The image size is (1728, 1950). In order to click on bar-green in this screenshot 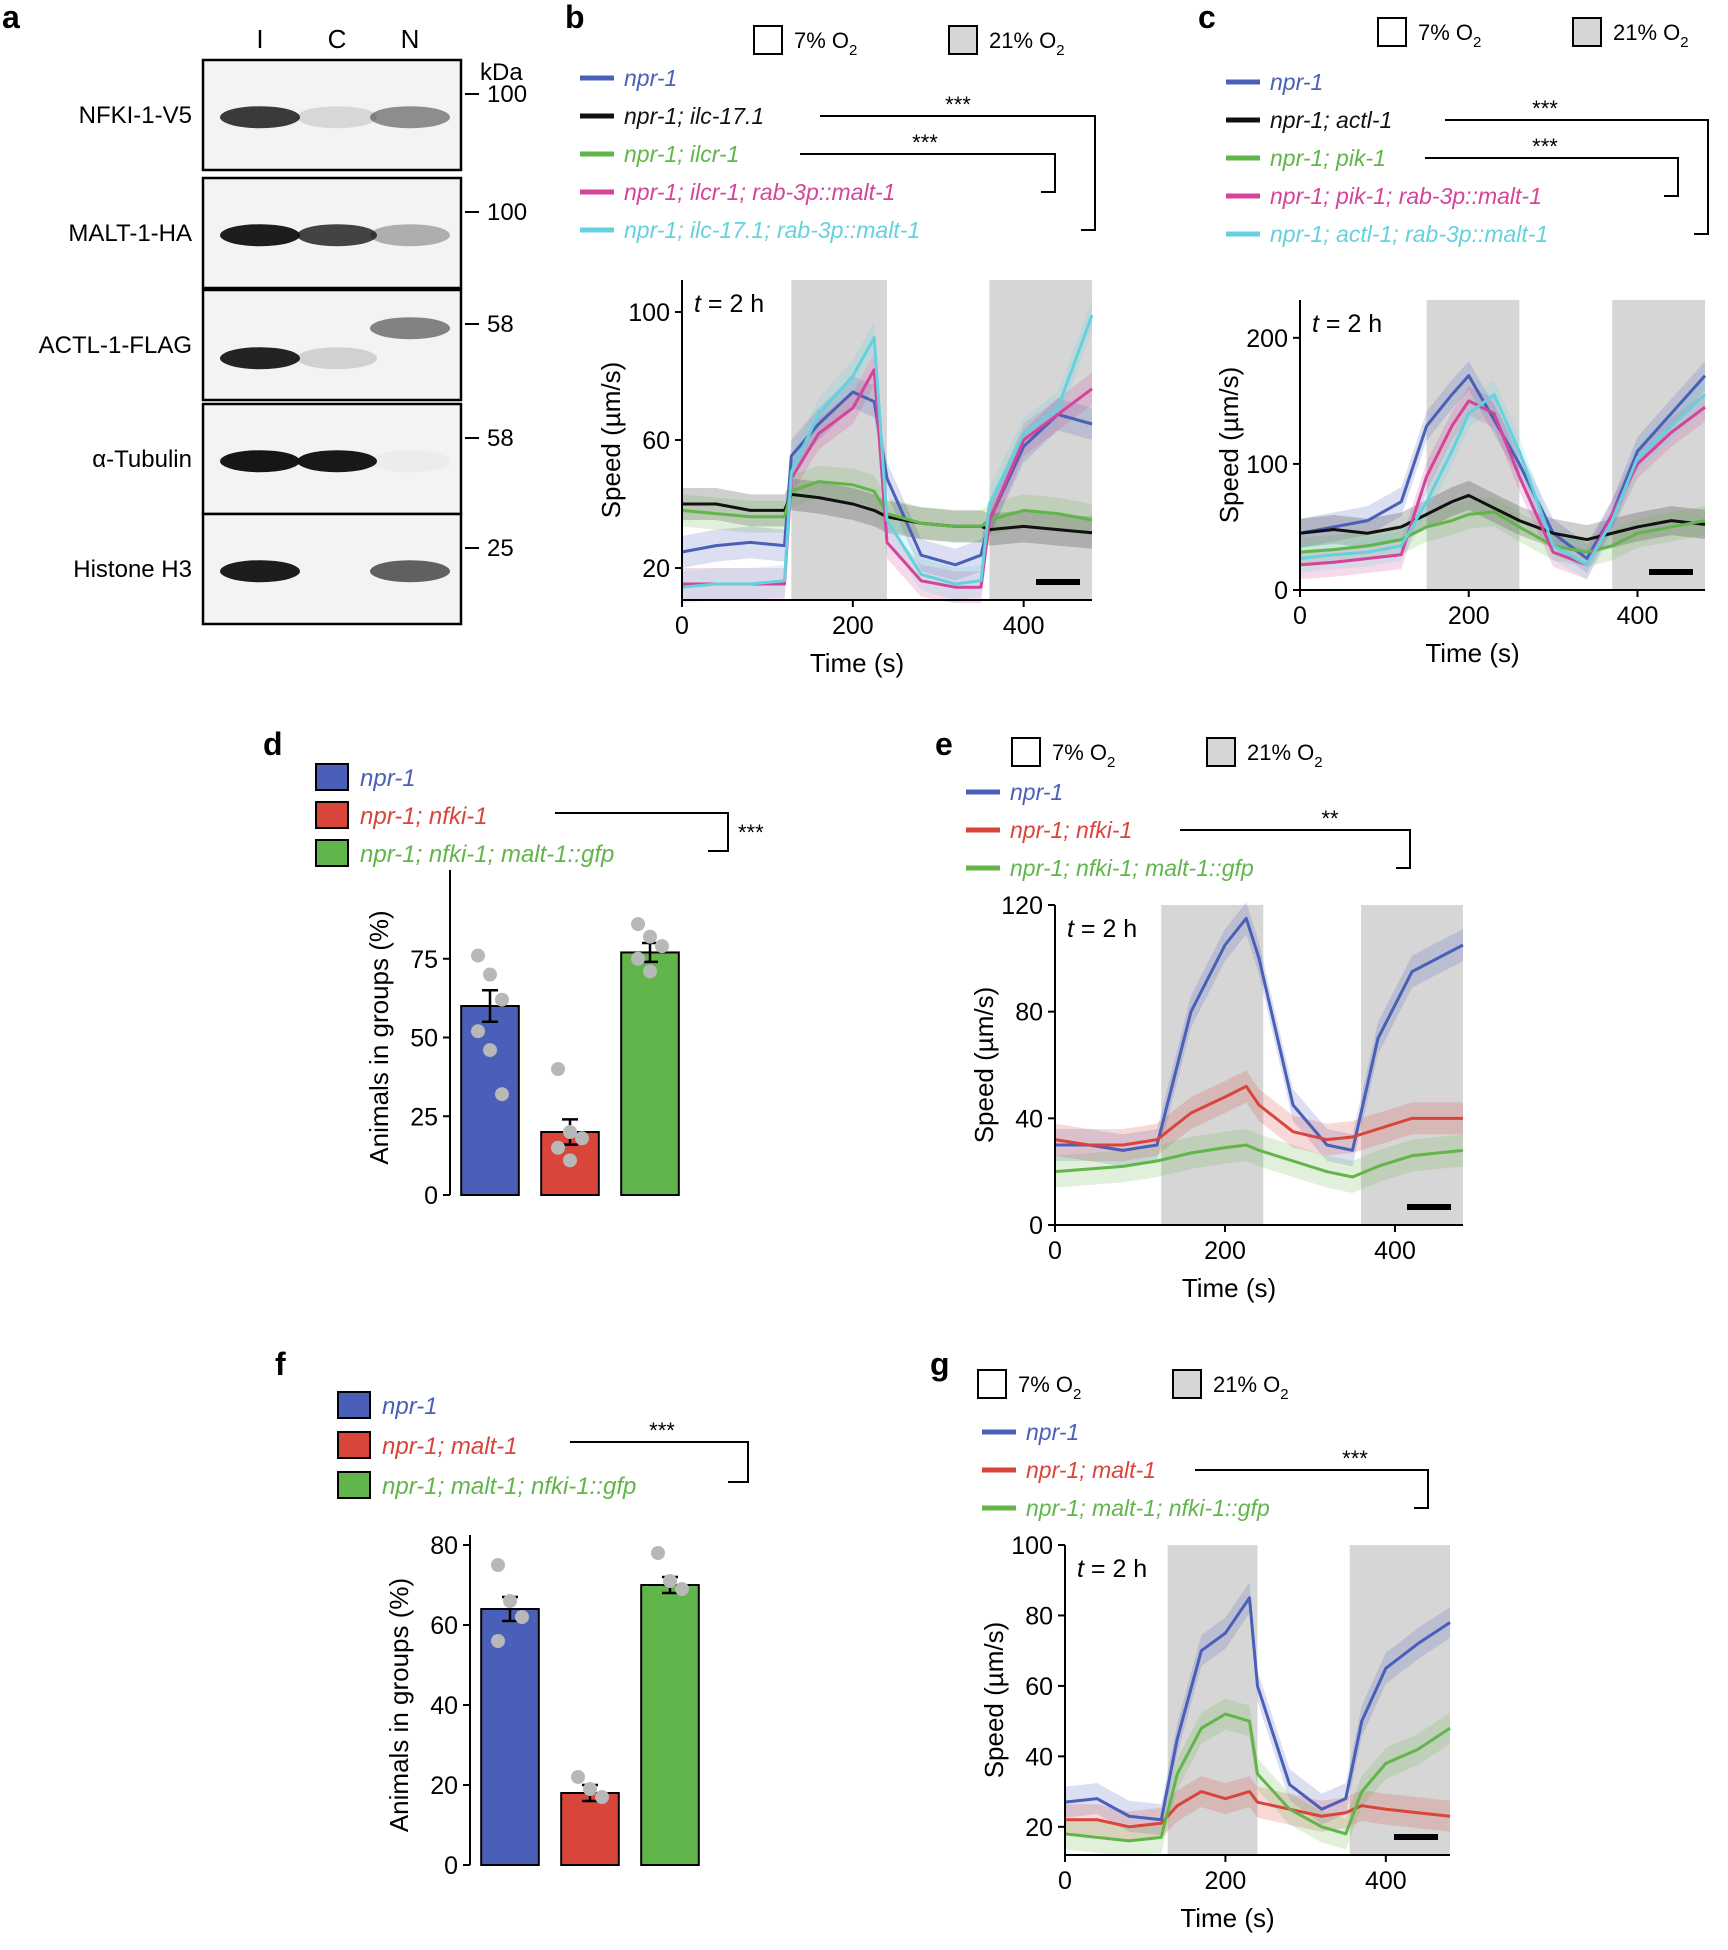, I will do `click(670, 1725)`.